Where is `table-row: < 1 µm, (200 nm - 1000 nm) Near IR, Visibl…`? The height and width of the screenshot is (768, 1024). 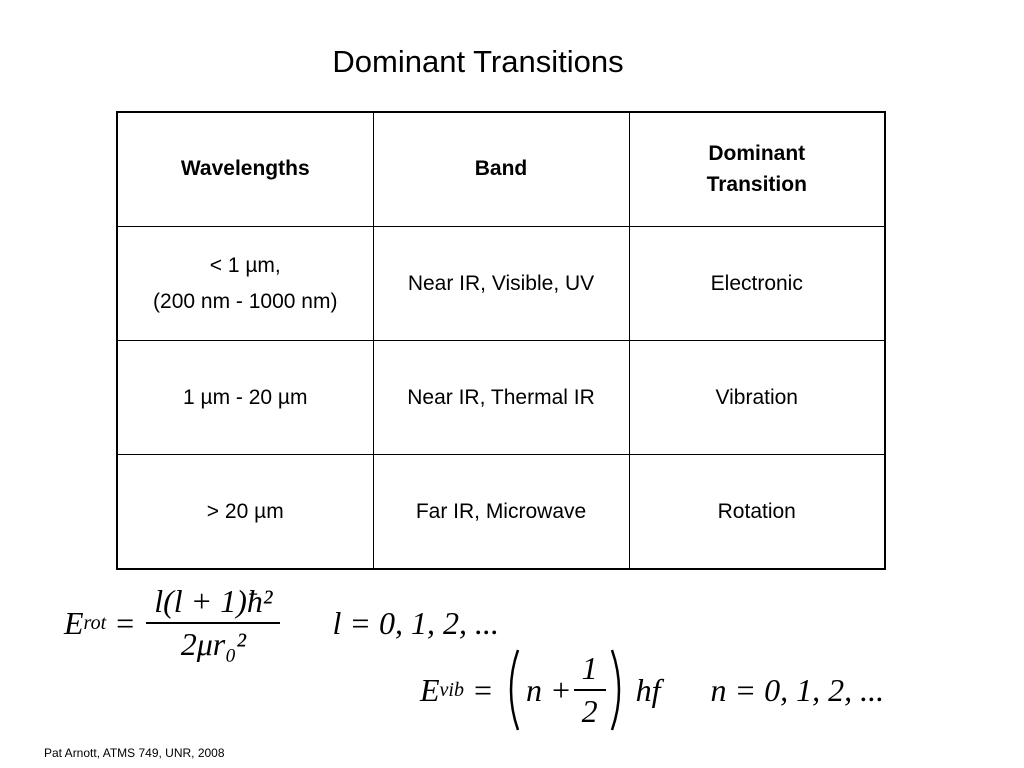 table-row: < 1 µm, (200 nm - 1000 nm) Near IR, Visibl… is located at coordinates (501, 283).